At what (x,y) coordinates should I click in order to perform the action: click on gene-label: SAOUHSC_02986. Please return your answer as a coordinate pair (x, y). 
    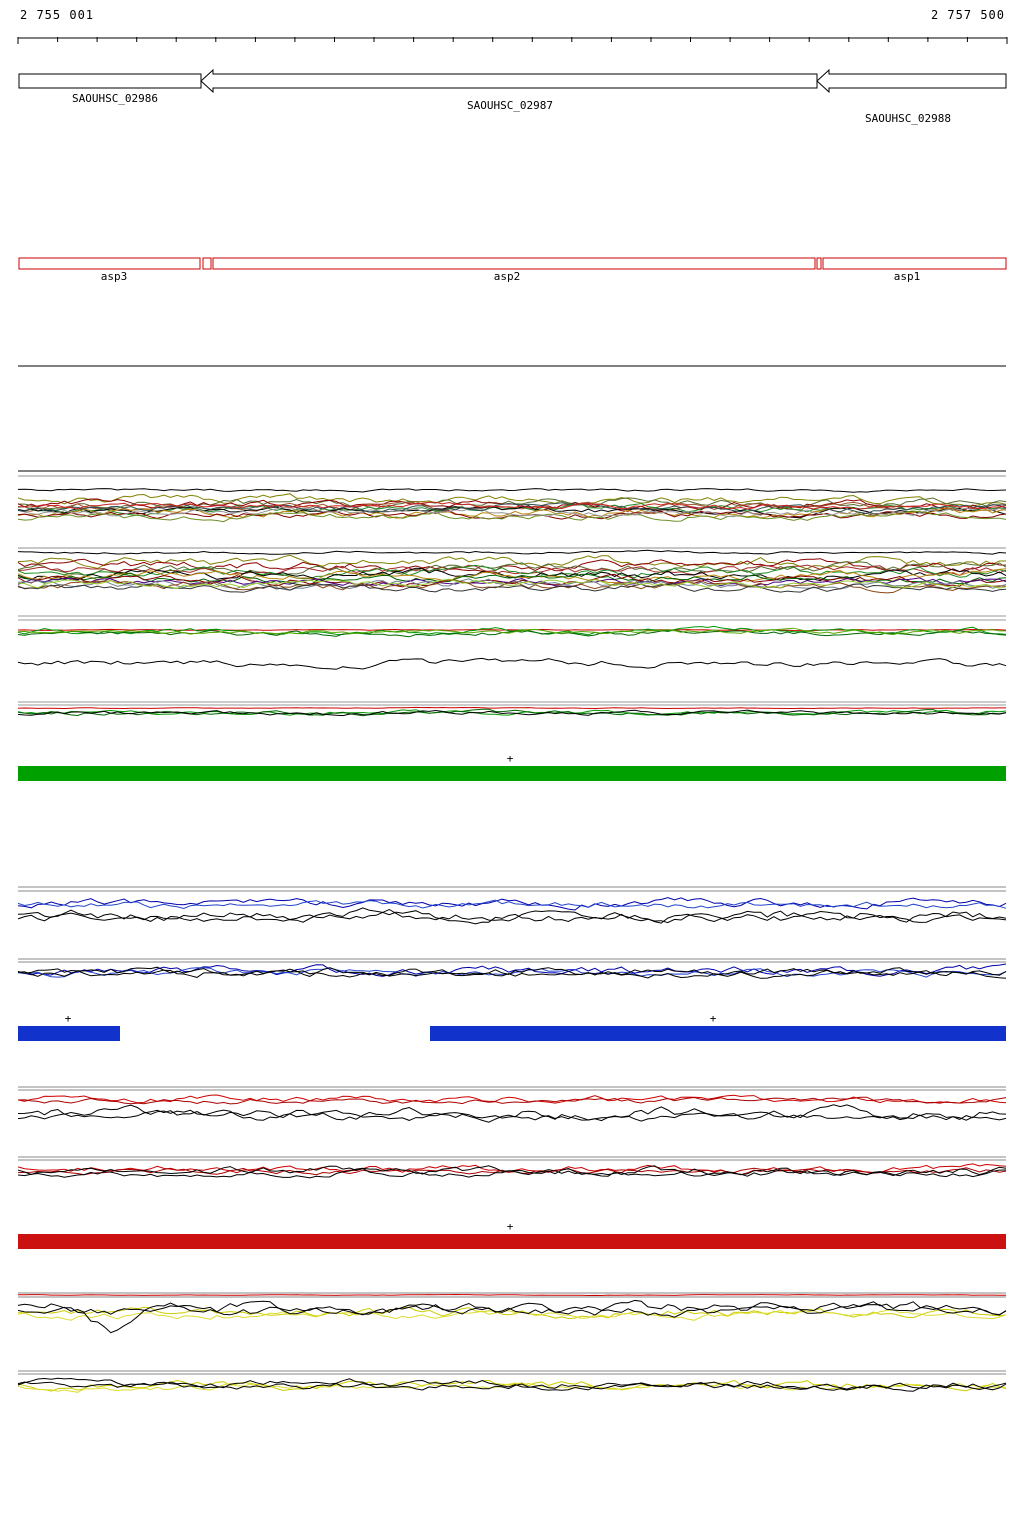
    Looking at the image, I should click on (115, 98).